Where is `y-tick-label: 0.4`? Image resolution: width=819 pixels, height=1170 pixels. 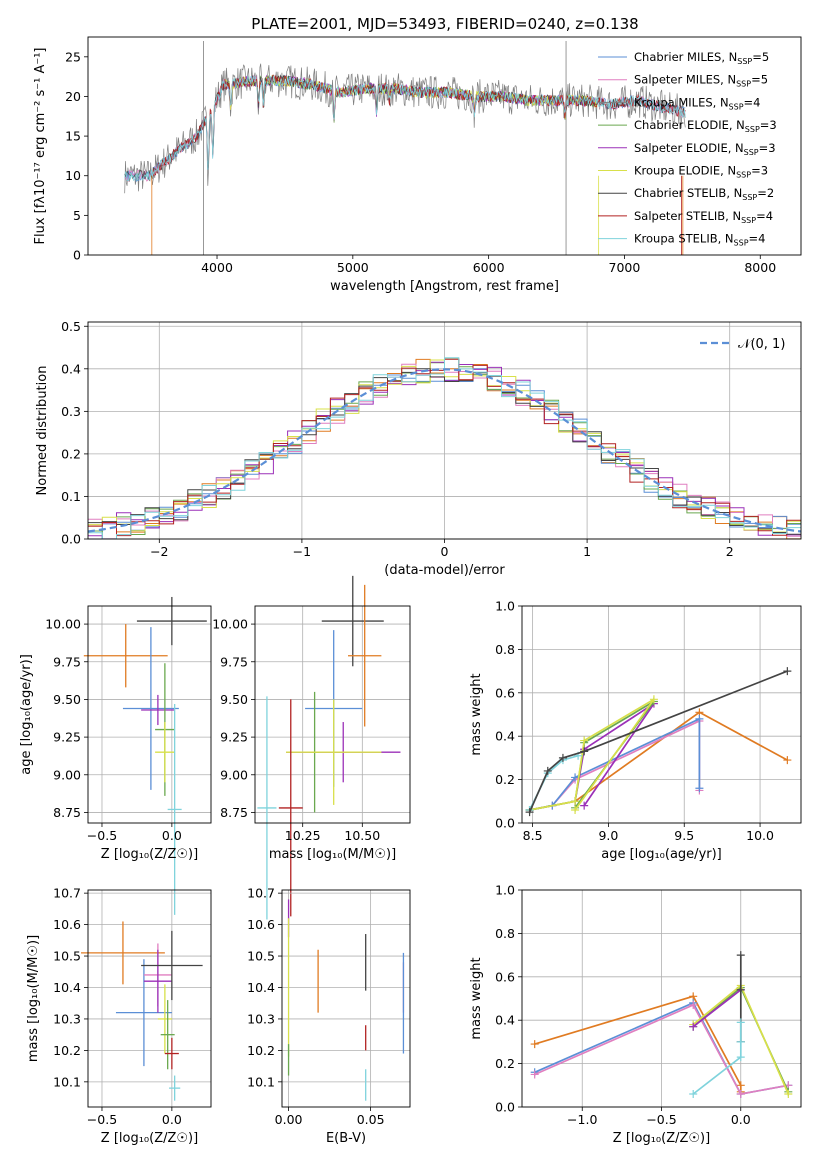 y-tick-label: 0.4 is located at coordinates (71, 368).